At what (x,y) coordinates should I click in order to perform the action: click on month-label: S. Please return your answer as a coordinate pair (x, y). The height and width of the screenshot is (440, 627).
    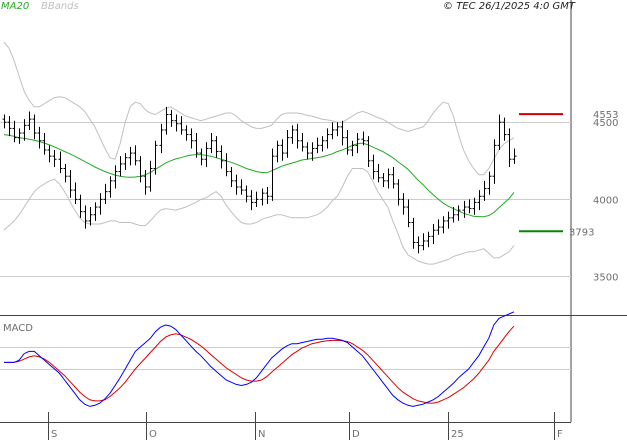
    Looking at the image, I should click on (54, 434).